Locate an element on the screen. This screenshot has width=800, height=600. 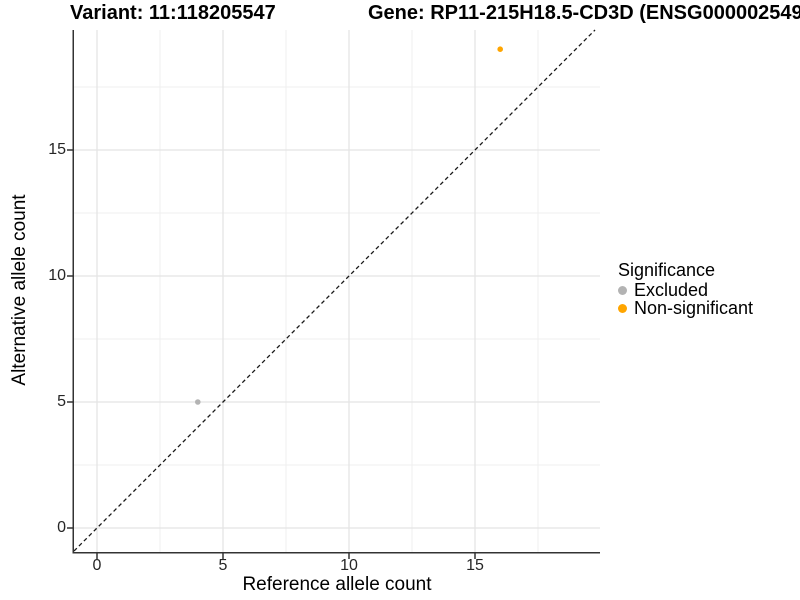
y-tick-label-0: 0 is located at coordinates (61, 527).